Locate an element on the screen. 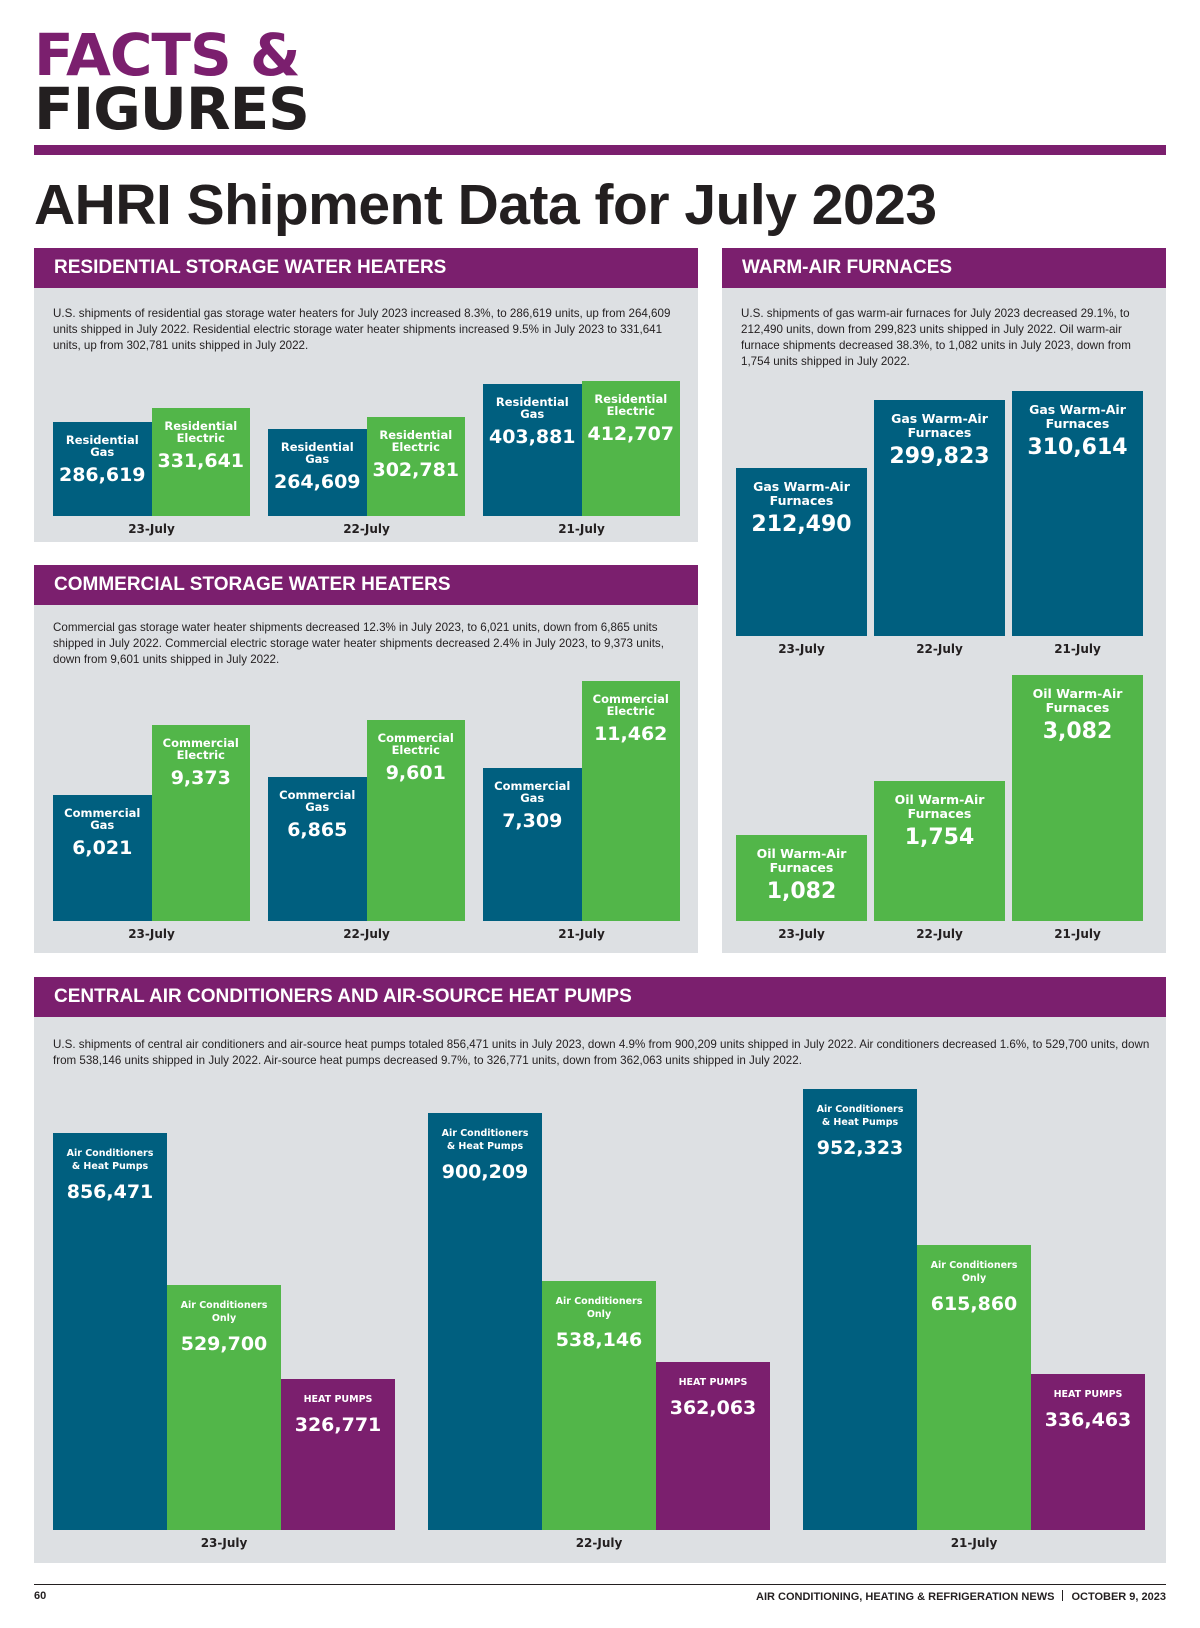  bar-value-label: 9,601 is located at coordinates (415, 773).